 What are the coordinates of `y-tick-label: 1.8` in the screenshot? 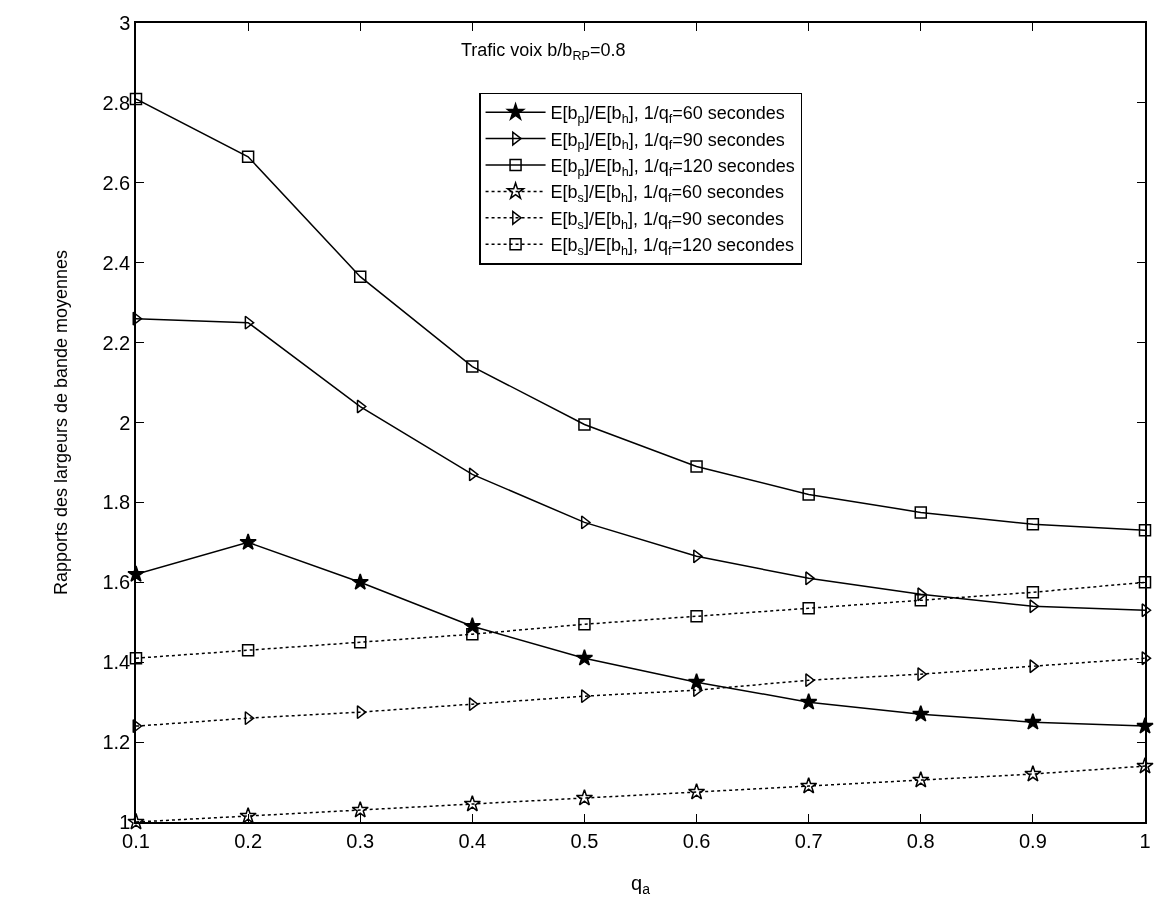 It's located at (116, 502).